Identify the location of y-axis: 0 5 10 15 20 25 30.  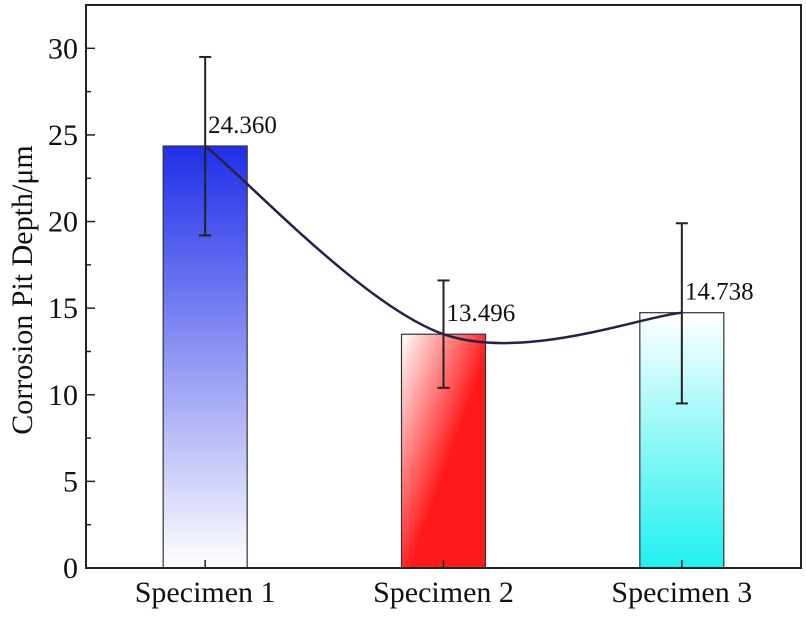
(71, 308).